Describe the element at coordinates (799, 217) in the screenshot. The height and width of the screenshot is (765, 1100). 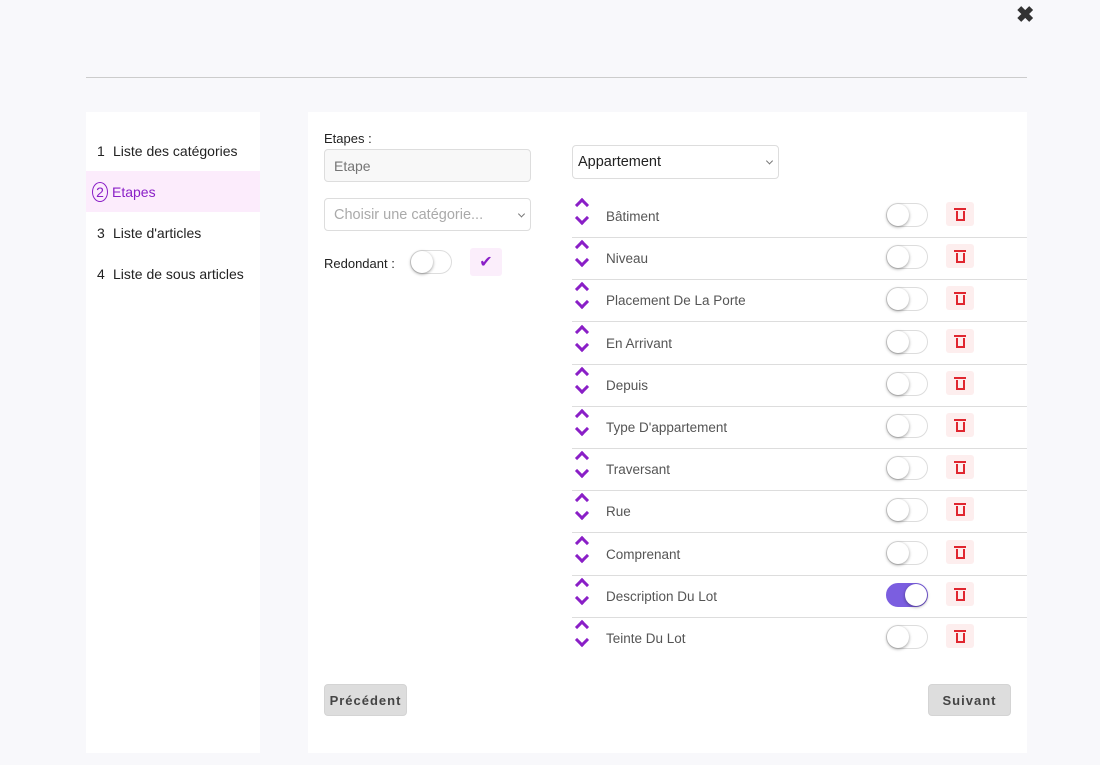
I see `list-item: Bâtiment` at that location.